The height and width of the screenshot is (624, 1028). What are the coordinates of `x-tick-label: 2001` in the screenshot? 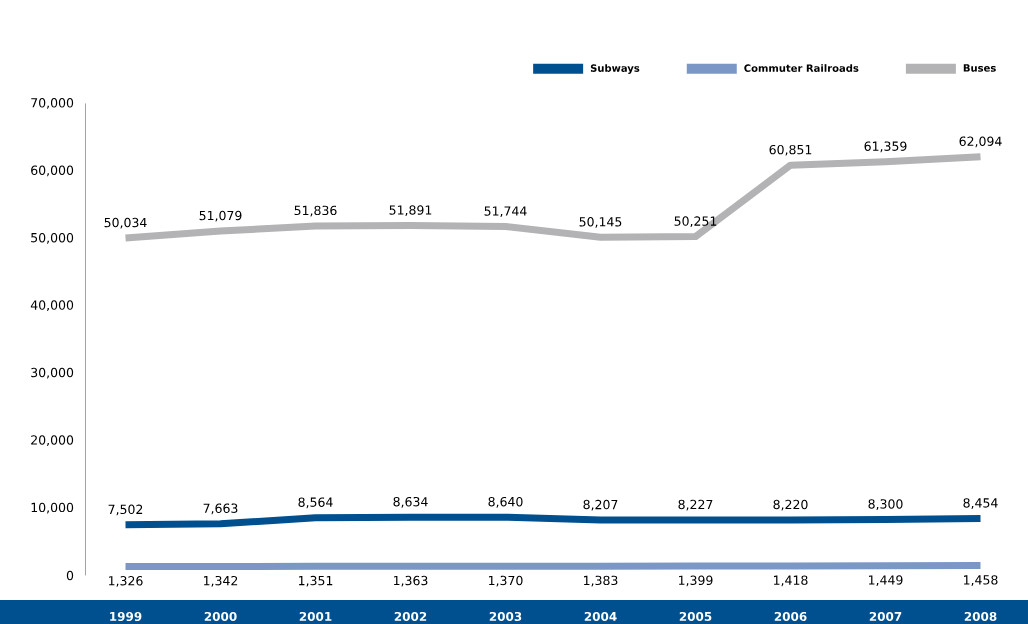 It's located at (315, 616).